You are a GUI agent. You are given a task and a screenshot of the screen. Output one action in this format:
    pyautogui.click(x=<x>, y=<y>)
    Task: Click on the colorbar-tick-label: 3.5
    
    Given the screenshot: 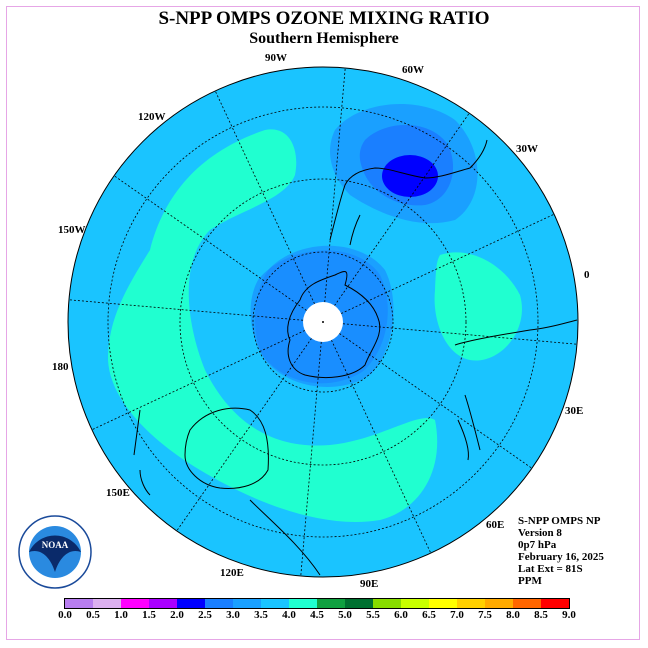 What is the action you would take?
    pyautogui.click(x=261, y=615)
    